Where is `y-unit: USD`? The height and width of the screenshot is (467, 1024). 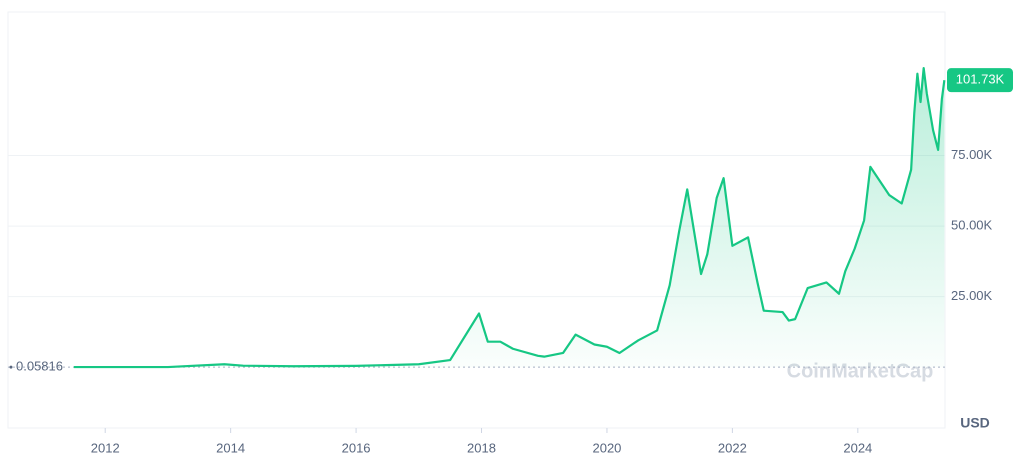
y-unit: USD is located at coordinates (975, 423).